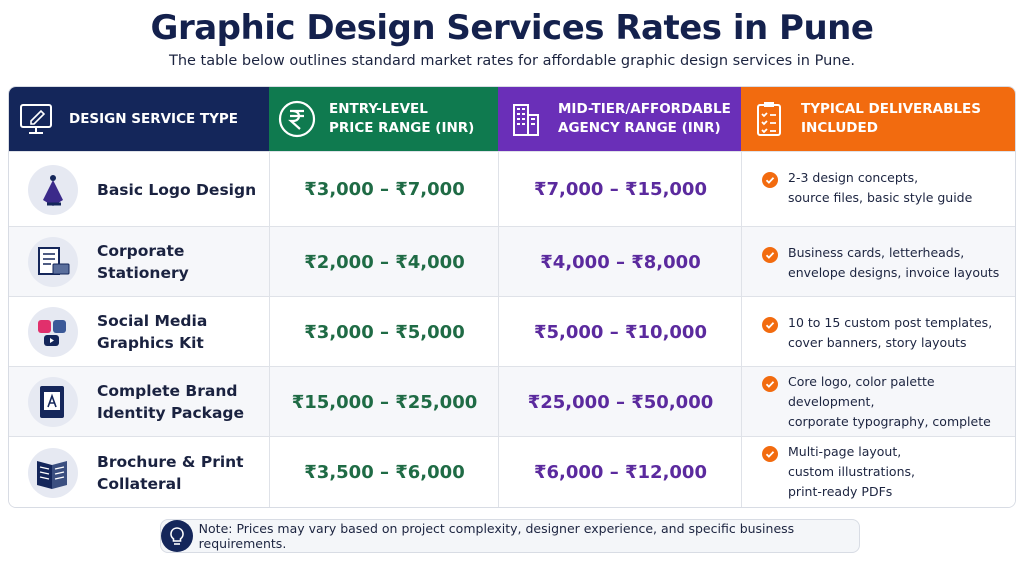 Image resolution: width=1024 pixels, height=562 pixels. I want to click on service-name: Basic Logo Design, so click(176, 190).